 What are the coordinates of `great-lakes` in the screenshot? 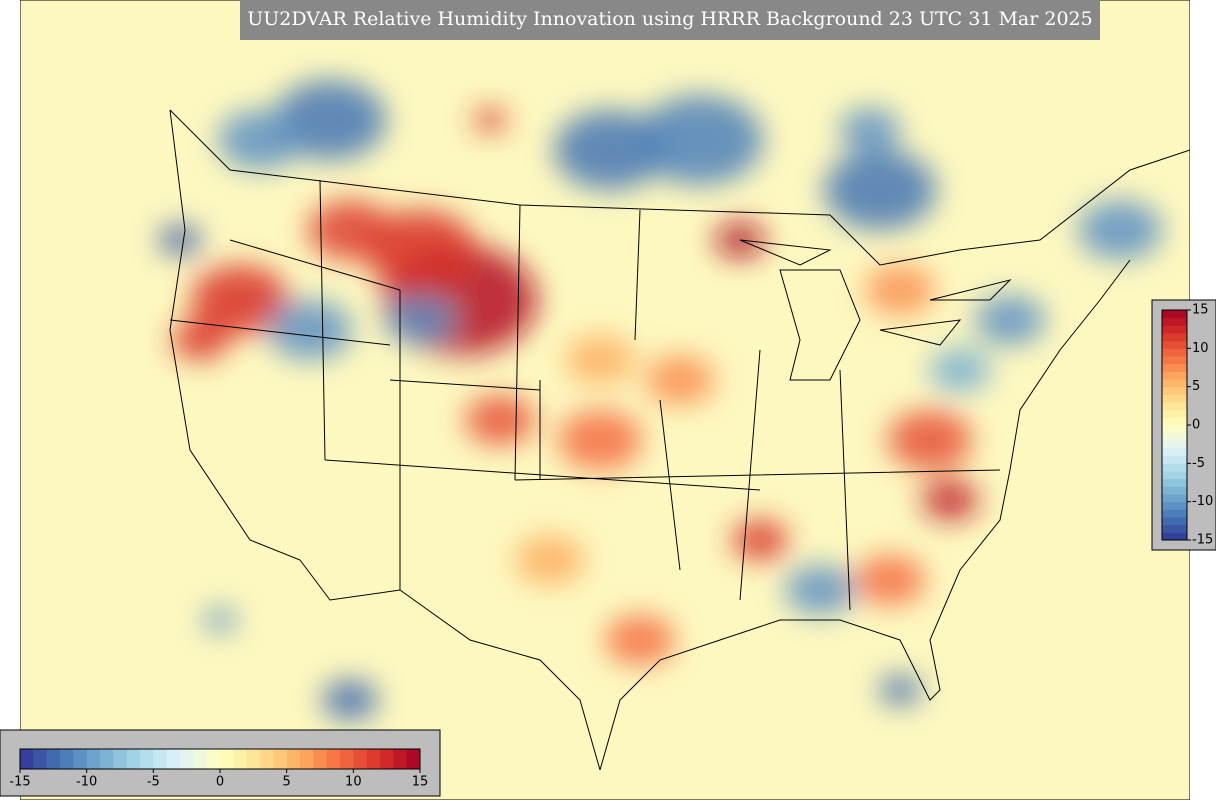 It's located at (875, 310).